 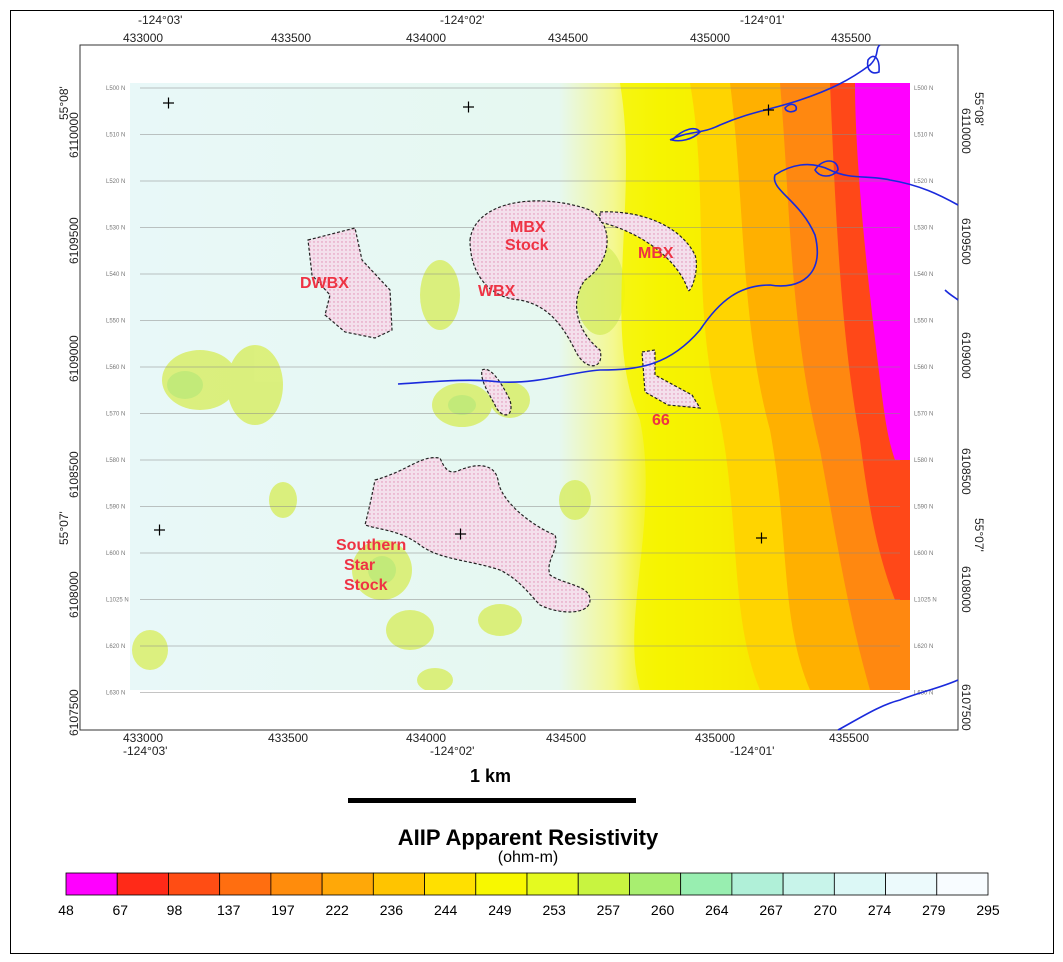 What do you see at coordinates (898, 705) in the screenshot?
I see `river-south` at bounding box center [898, 705].